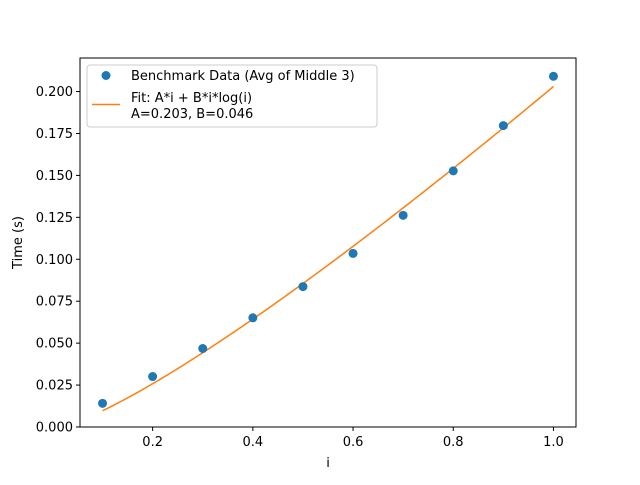 This screenshot has width=640, height=485. Describe the element at coordinates (54, 92) in the screenshot. I see `y-tick-label: 0.200` at that location.